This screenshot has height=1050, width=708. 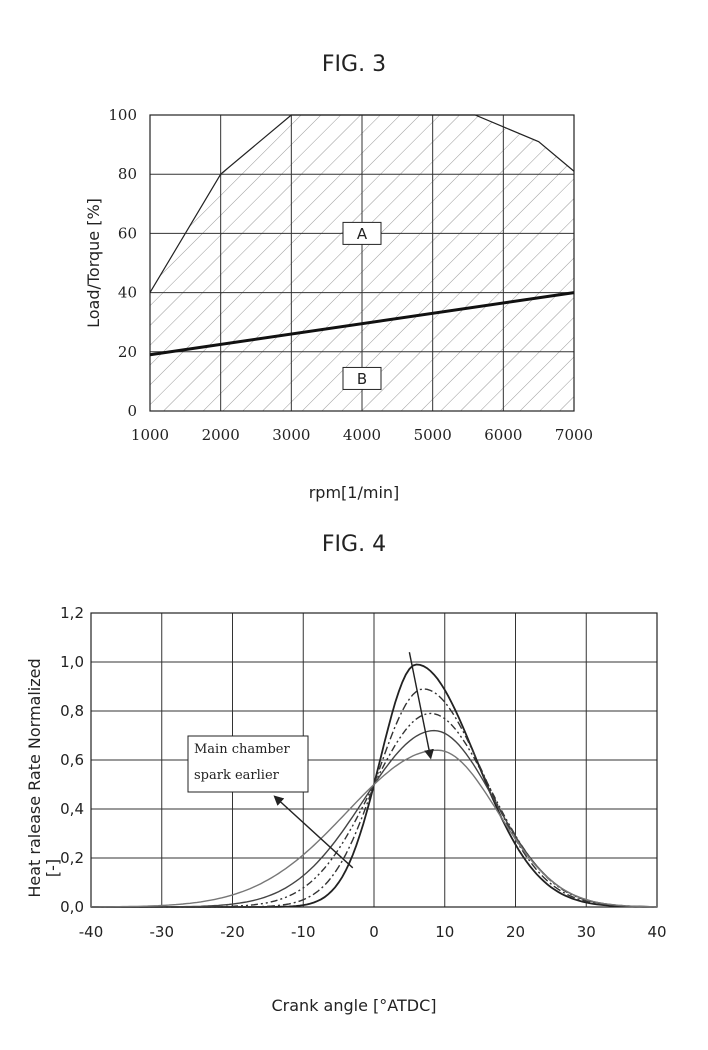 I want to click on y-tick-label: 0,2, so click(x=72, y=858).